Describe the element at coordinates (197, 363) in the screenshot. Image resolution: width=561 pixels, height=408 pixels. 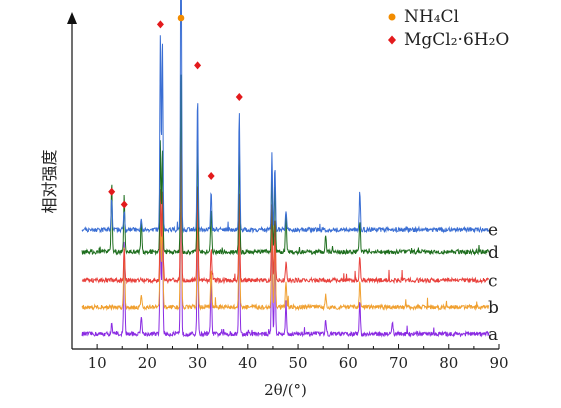
I see `x-tick-label-30: 30` at that location.